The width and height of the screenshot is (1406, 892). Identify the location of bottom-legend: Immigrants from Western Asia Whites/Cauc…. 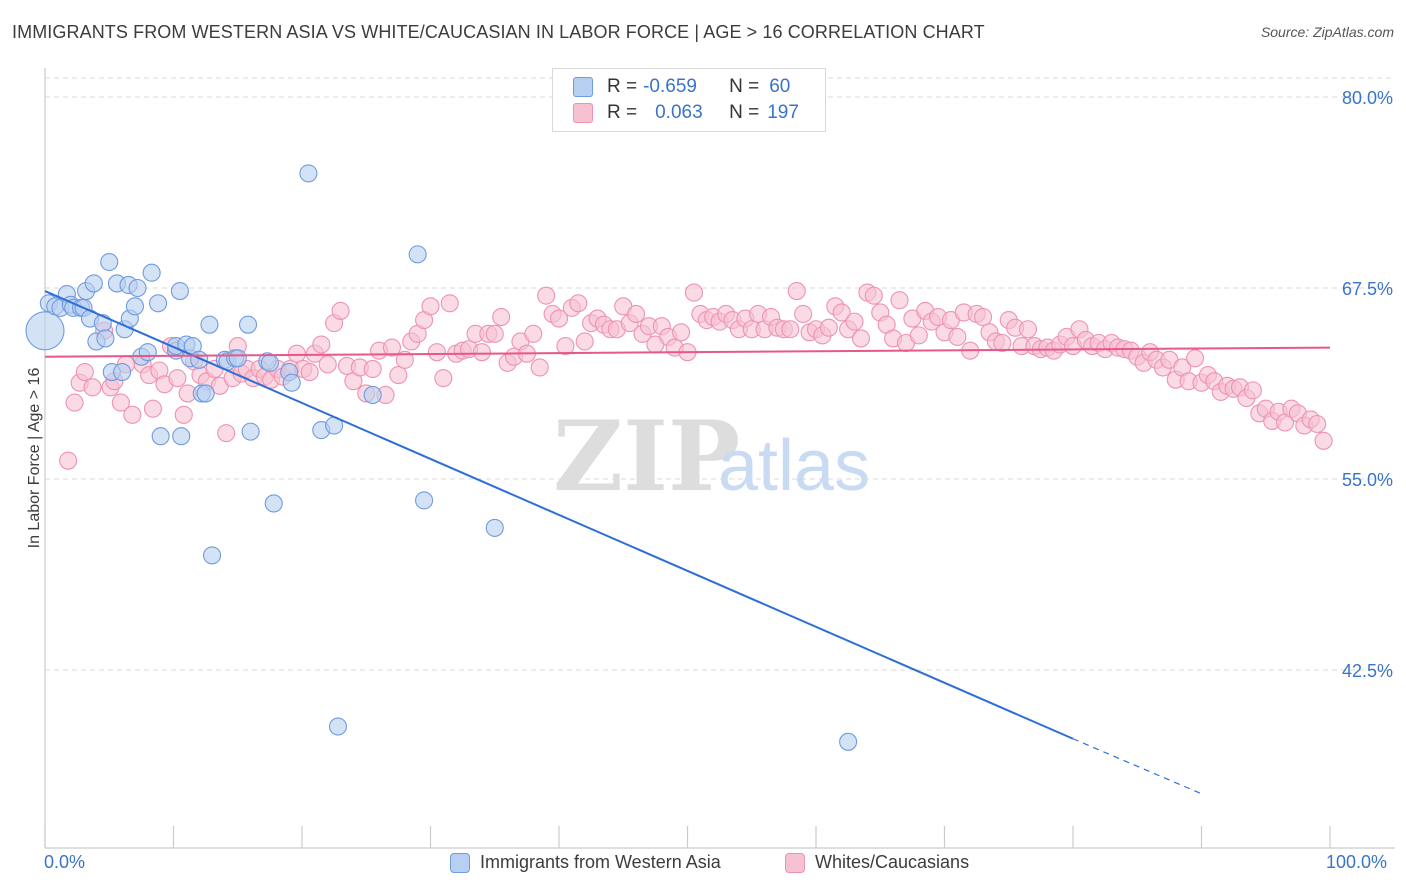
(703, 865).